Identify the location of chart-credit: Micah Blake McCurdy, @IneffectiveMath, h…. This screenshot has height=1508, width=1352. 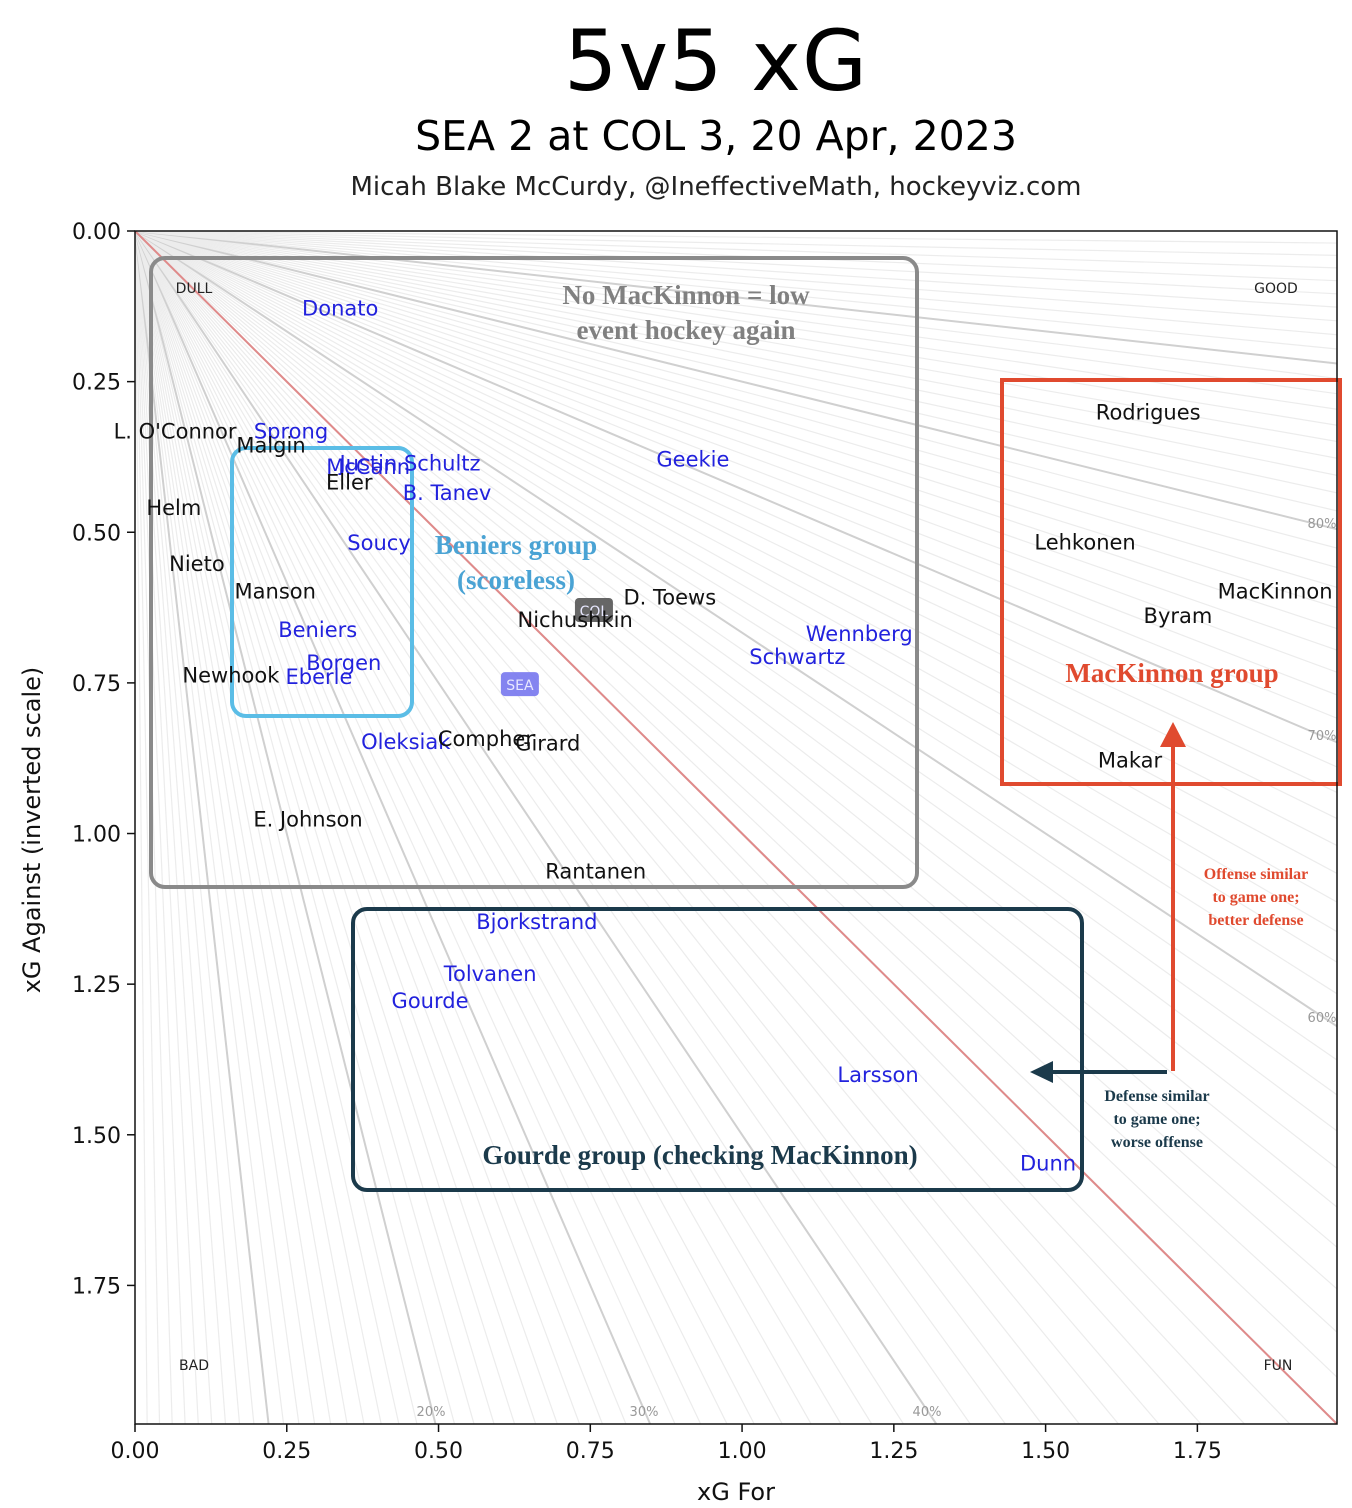
(716, 187).